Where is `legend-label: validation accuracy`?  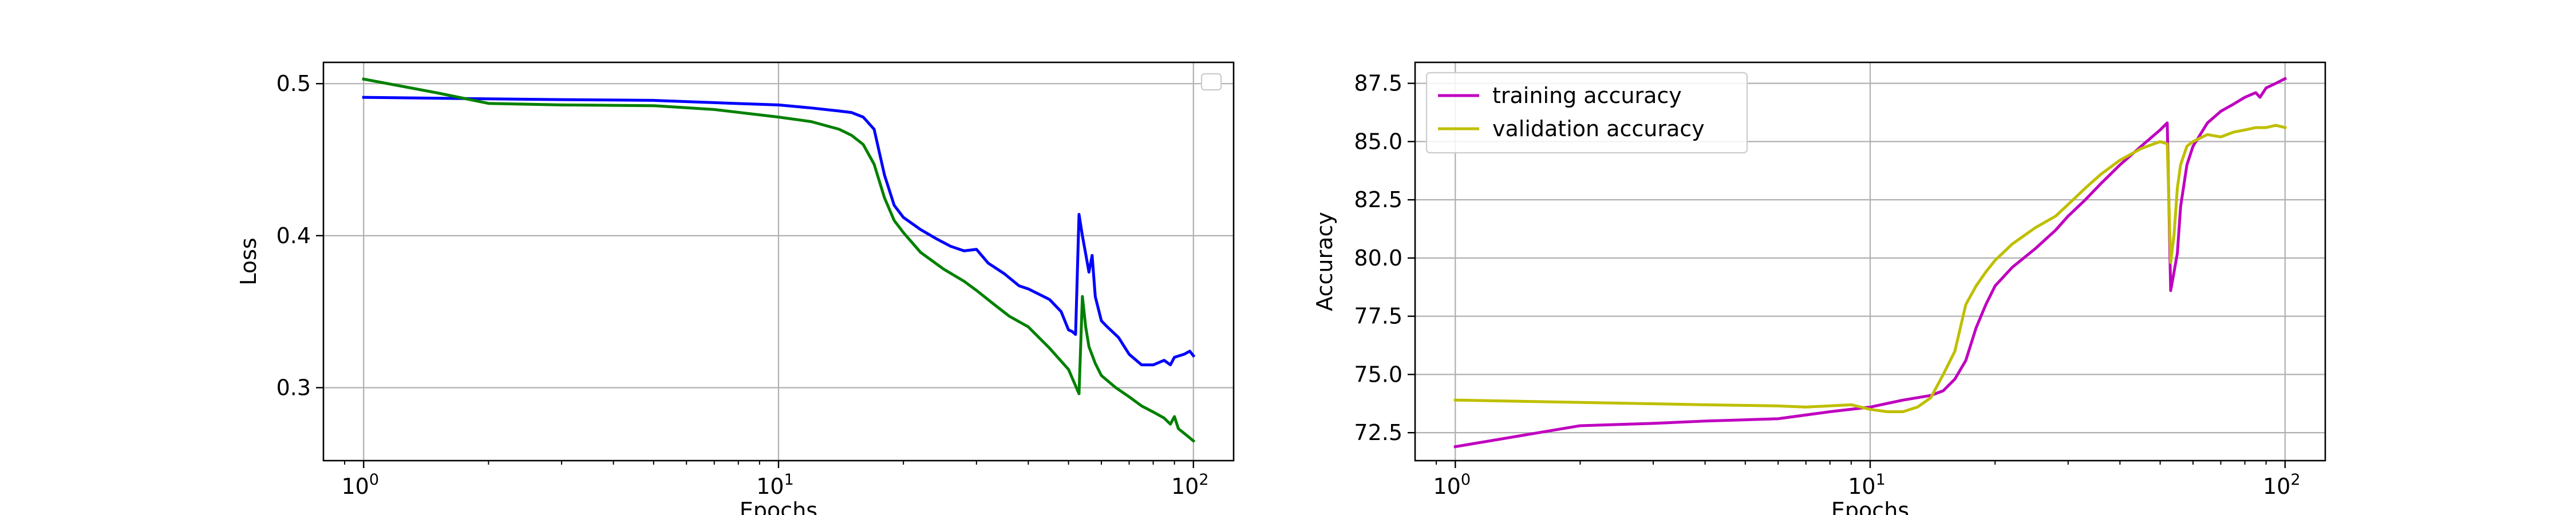 legend-label: validation accuracy is located at coordinates (1598, 128).